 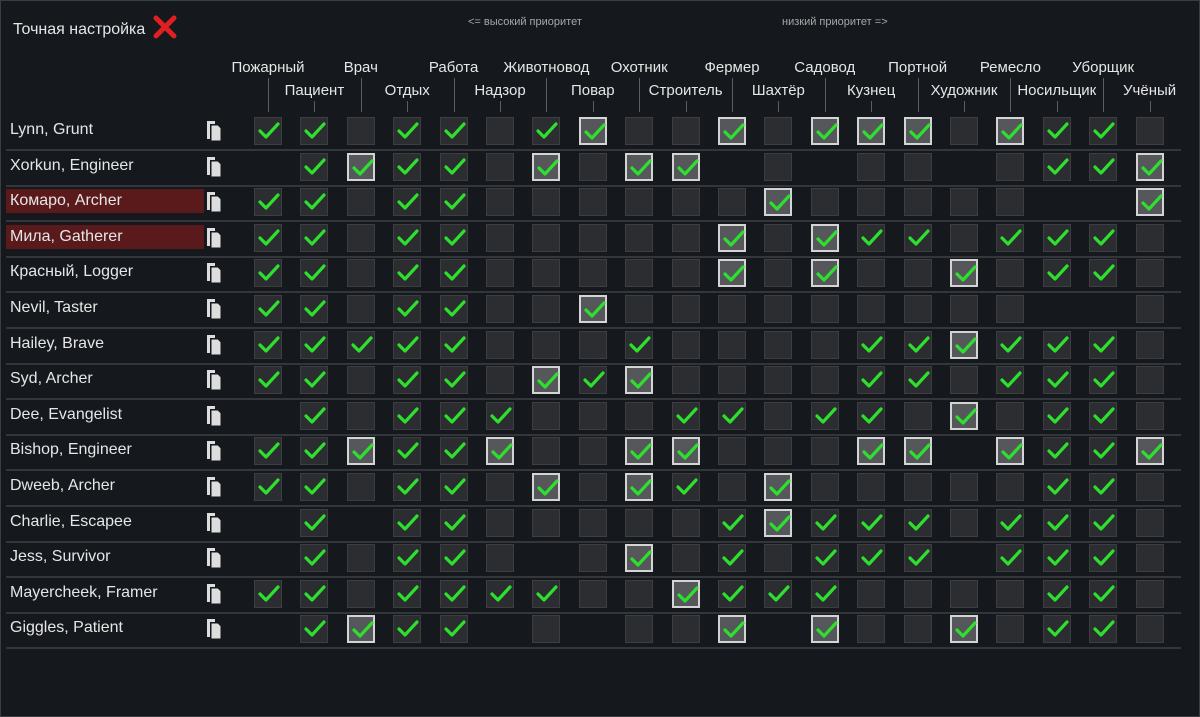 What do you see at coordinates (62, 485) in the screenshot?
I see `pawn-name: Dweeb, Archer` at bounding box center [62, 485].